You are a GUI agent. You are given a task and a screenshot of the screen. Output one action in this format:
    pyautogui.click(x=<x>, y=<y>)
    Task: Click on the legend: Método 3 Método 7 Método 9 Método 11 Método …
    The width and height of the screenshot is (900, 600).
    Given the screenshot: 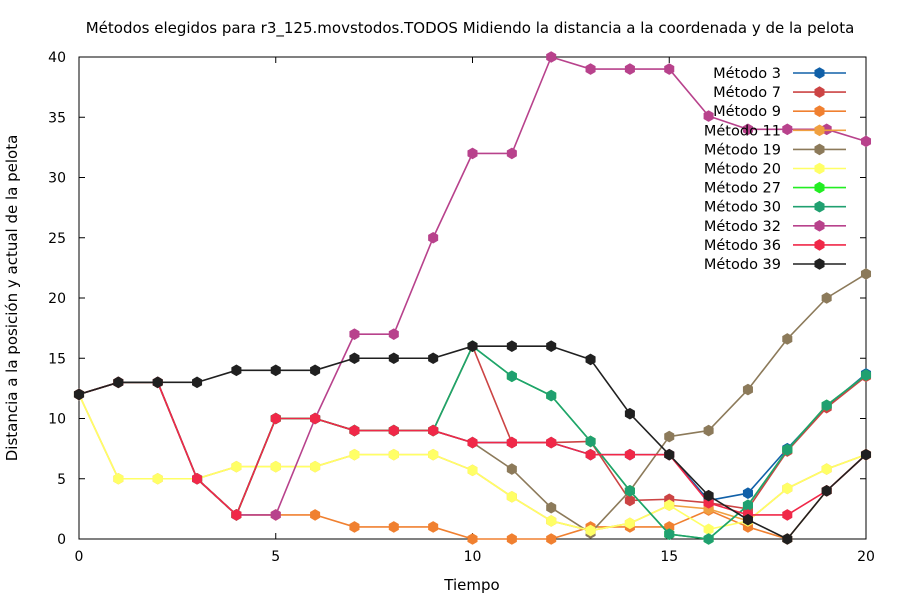 What is the action you would take?
    pyautogui.click(x=775, y=169)
    